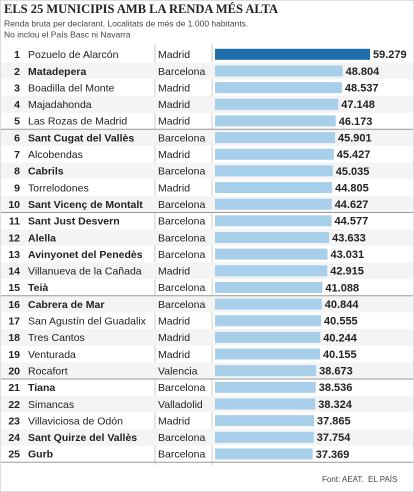  What do you see at coordinates (354, 155) in the screenshot?
I see `value-label: 45.427` at bounding box center [354, 155].